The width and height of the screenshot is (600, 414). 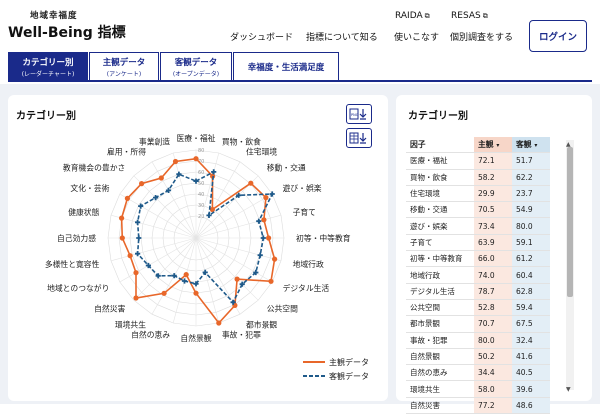 I want to click on row-subjective-value: 74.0, so click(x=493, y=275).